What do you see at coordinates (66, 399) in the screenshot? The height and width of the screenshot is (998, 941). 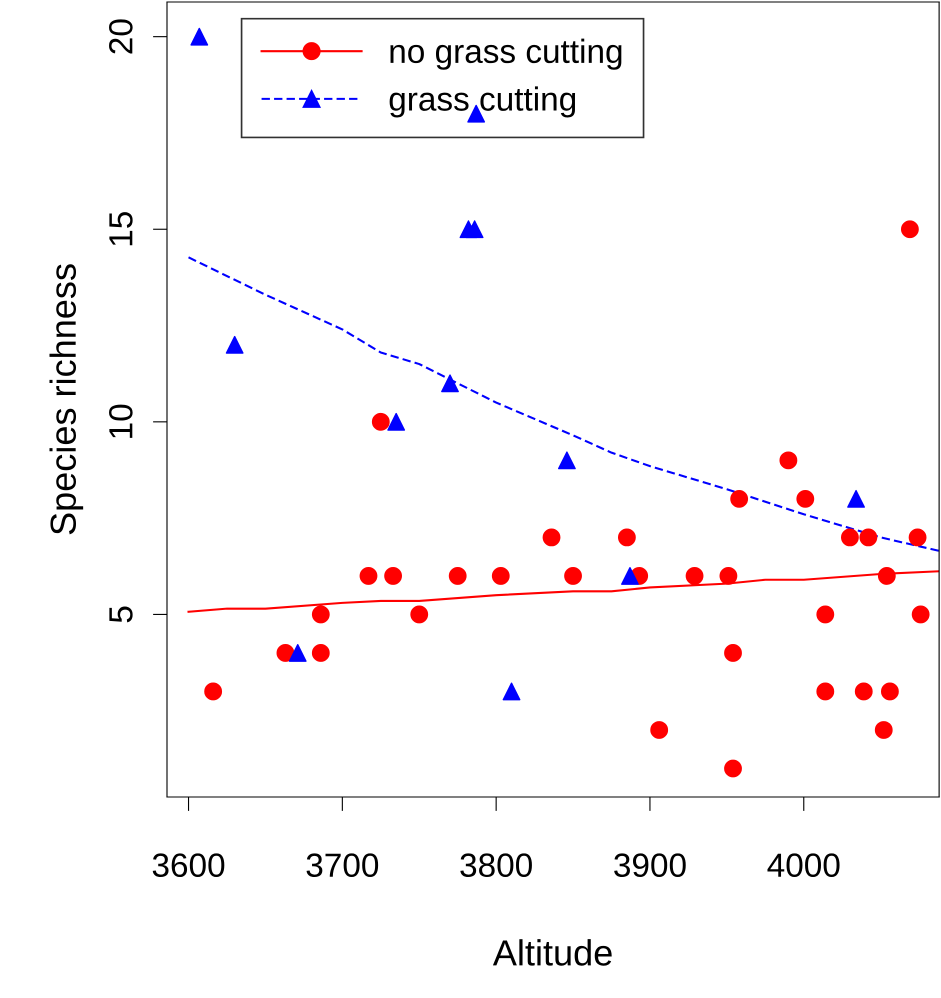 I see `y-axis-title: Species richness` at bounding box center [66, 399].